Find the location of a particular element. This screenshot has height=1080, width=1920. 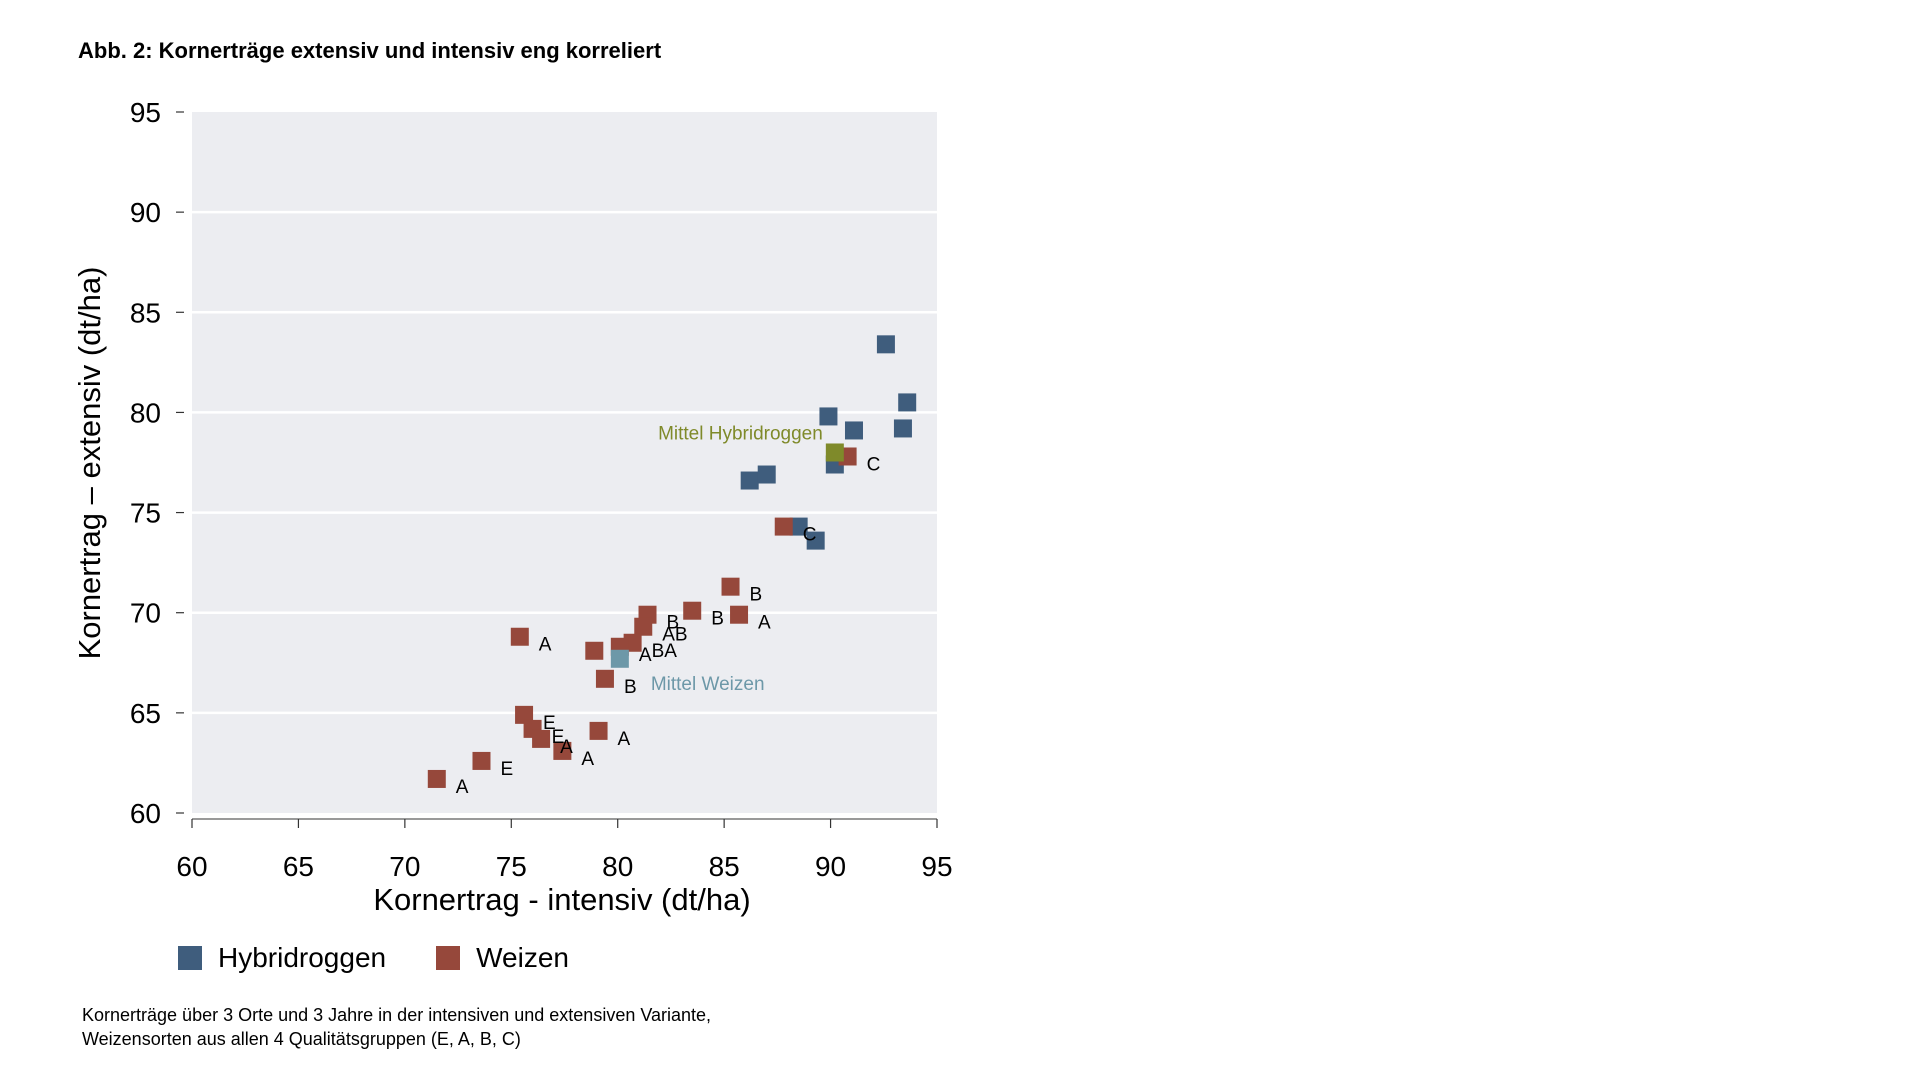

legend: Hybridroggen Weizen is located at coordinates (398, 958).